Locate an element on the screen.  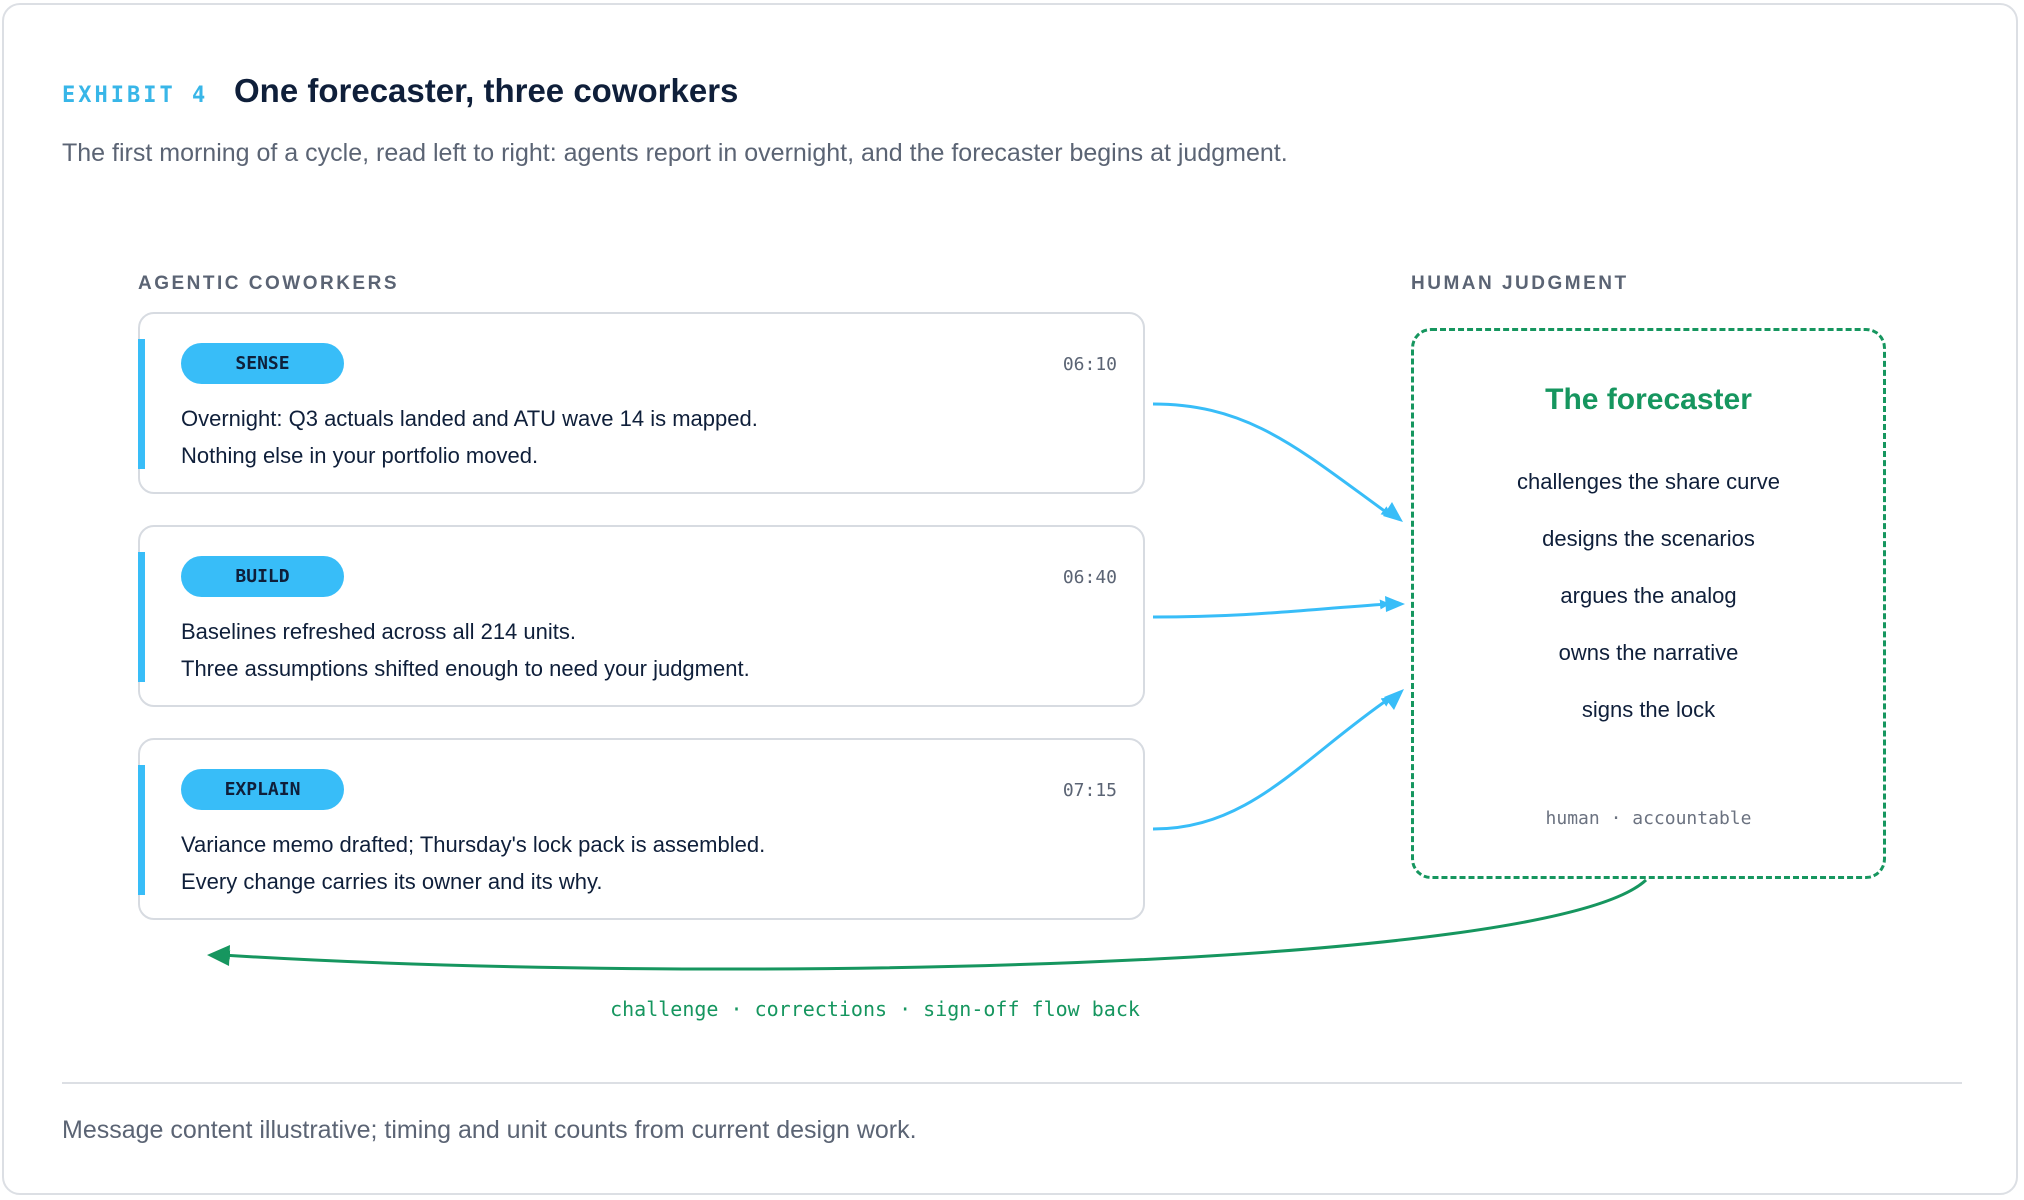
section-label: AGENTIC COWORKERS is located at coordinates (268, 283).